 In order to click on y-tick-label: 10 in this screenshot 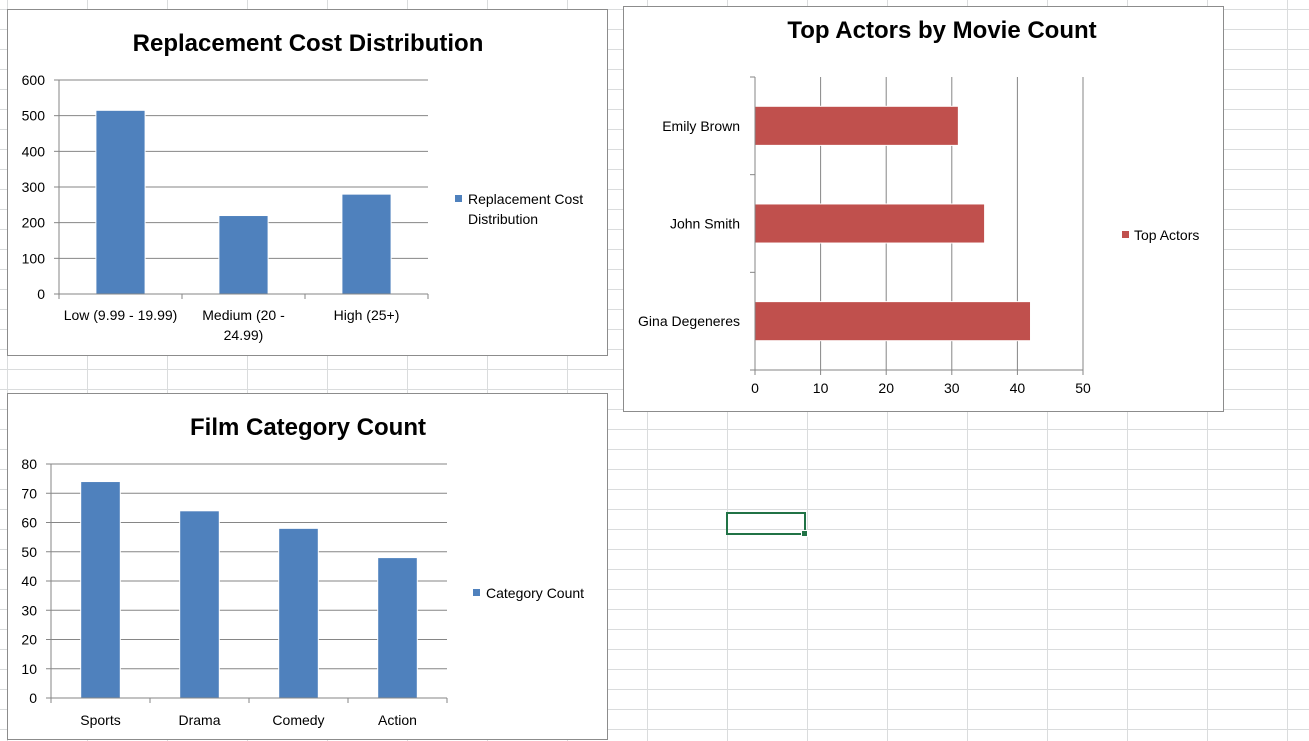, I will do `click(29, 669)`.